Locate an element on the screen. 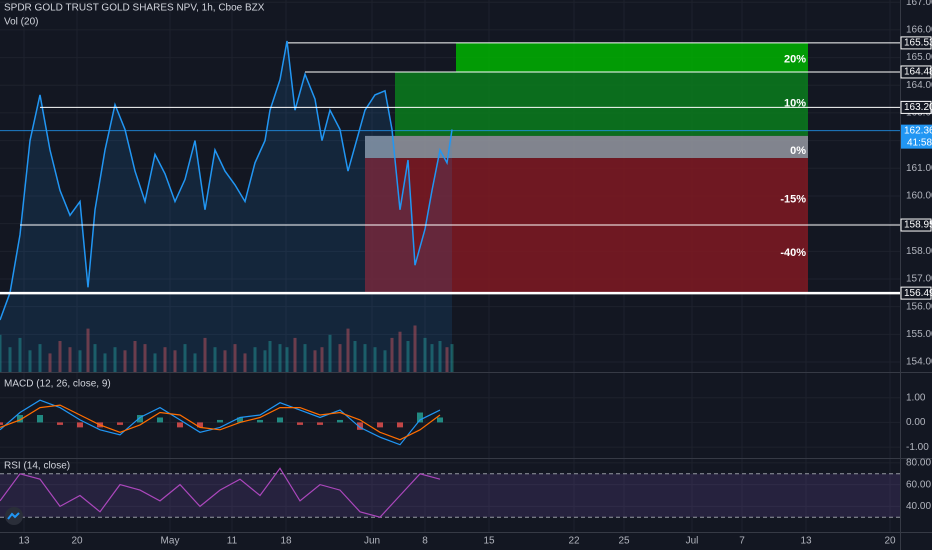  x-tick-label: Jun is located at coordinates (372, 541).